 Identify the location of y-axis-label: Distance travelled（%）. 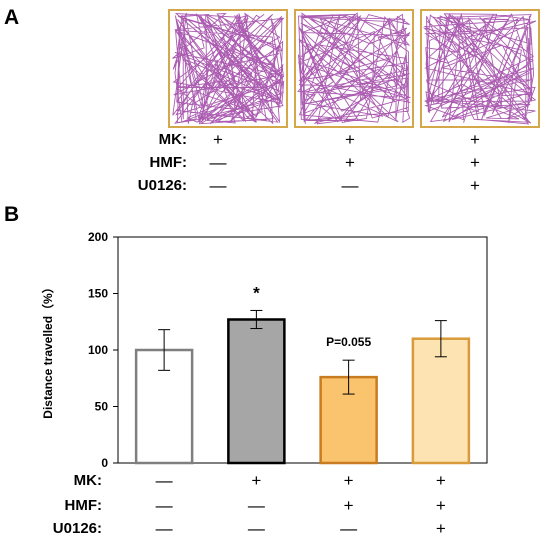
(47, 349).